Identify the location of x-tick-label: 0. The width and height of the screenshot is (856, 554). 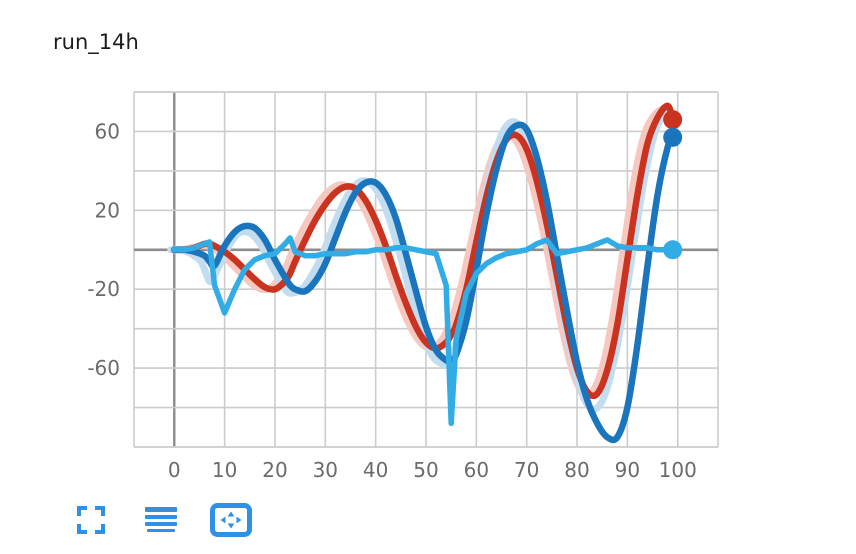
(174, 470).